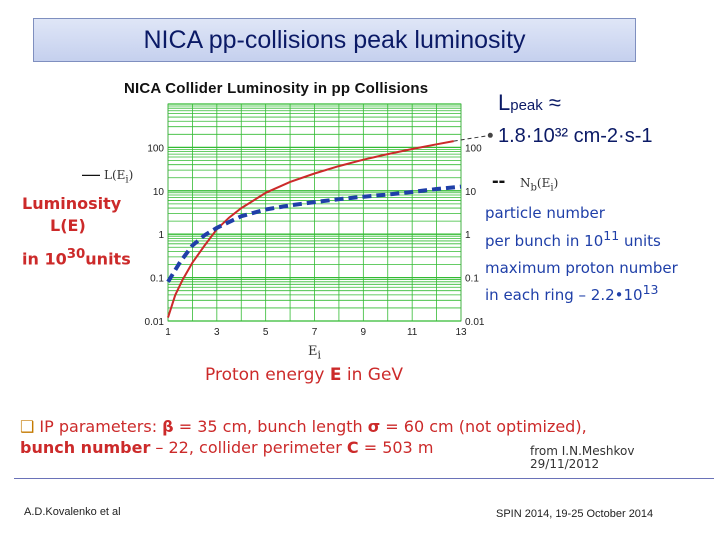 The height and width of the screenshot is (540, 720). What do you see at coordinates (352, 447) in the screenshot?
I see `ip2-C: C` at bounding box center [352, 447].